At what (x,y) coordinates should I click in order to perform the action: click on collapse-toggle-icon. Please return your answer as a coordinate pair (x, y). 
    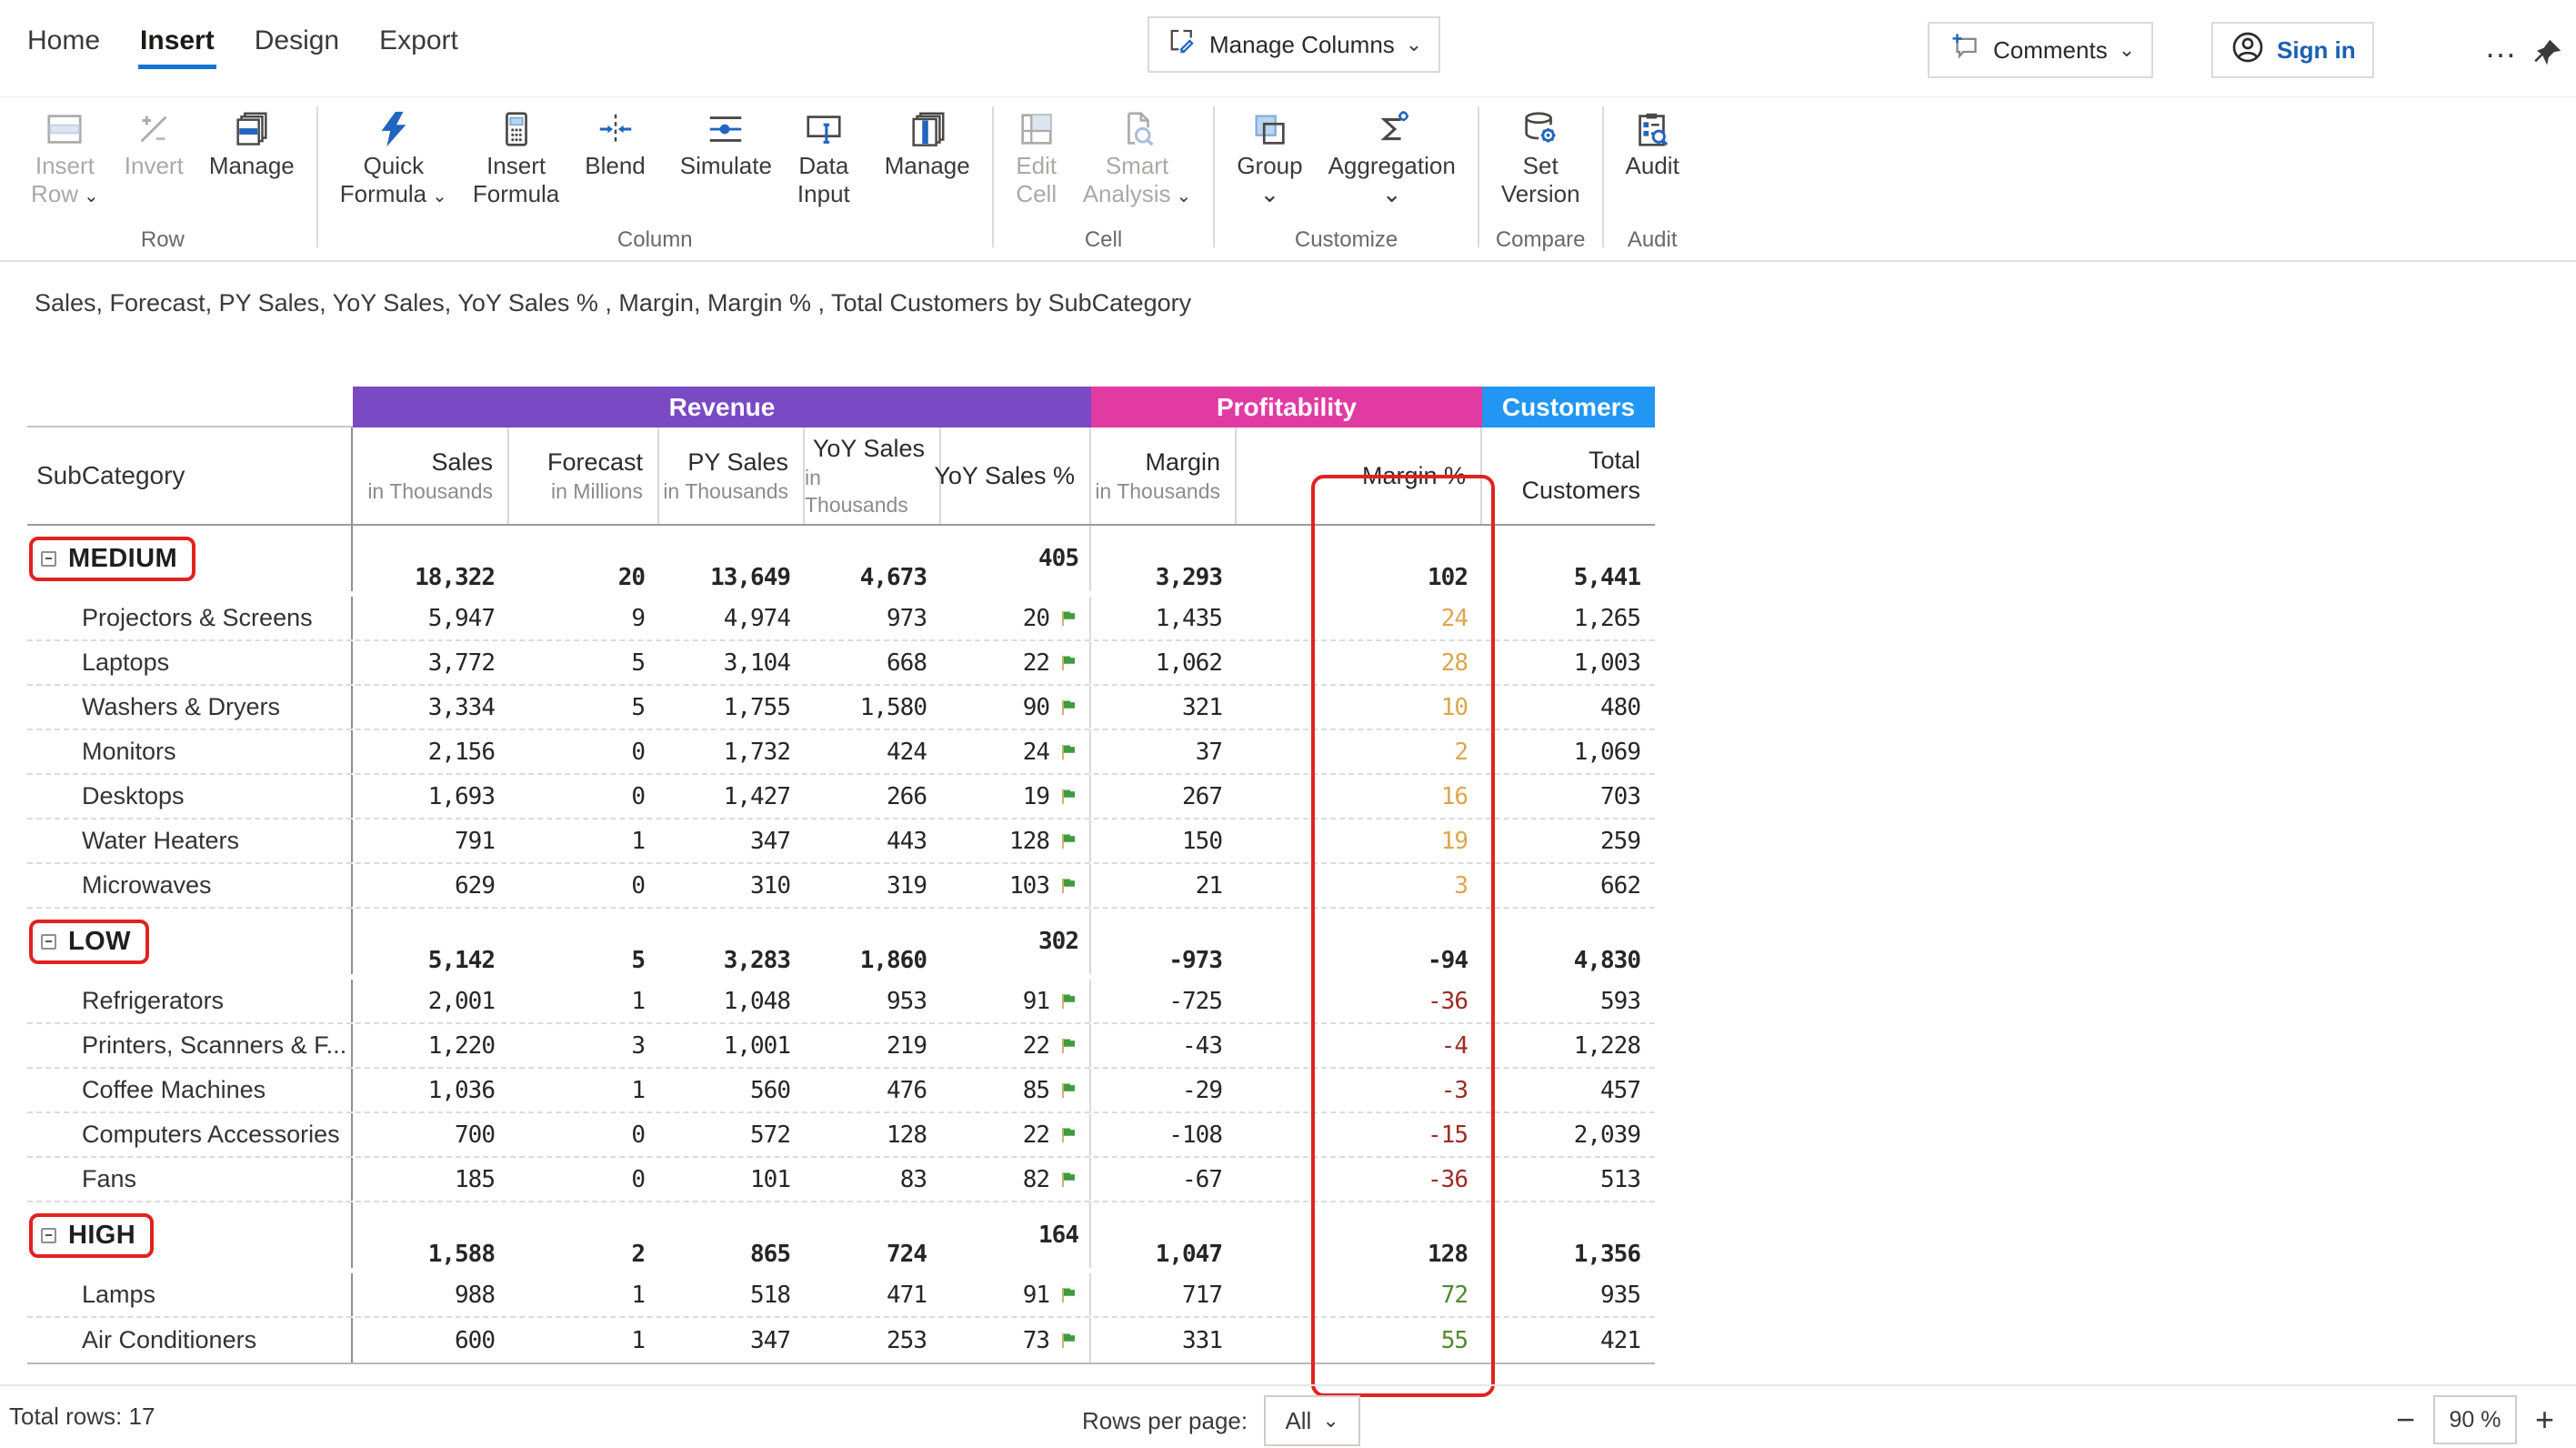
    Looking at the image, I should click on (48, 941).